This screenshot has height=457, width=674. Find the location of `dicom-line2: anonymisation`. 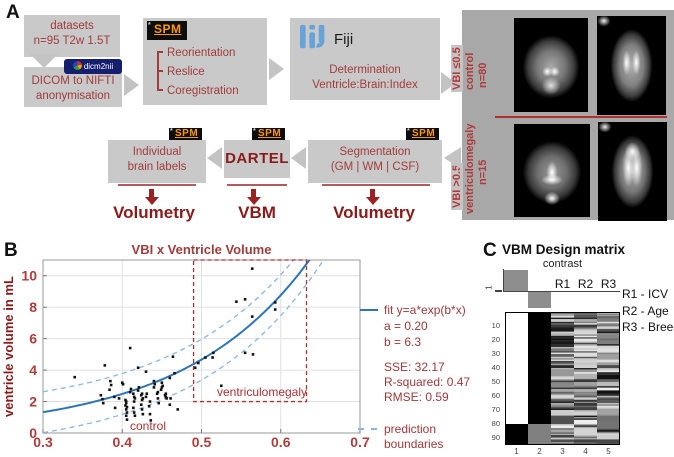

dicom-line2: anonymisation is located at coordinates (73, 96).